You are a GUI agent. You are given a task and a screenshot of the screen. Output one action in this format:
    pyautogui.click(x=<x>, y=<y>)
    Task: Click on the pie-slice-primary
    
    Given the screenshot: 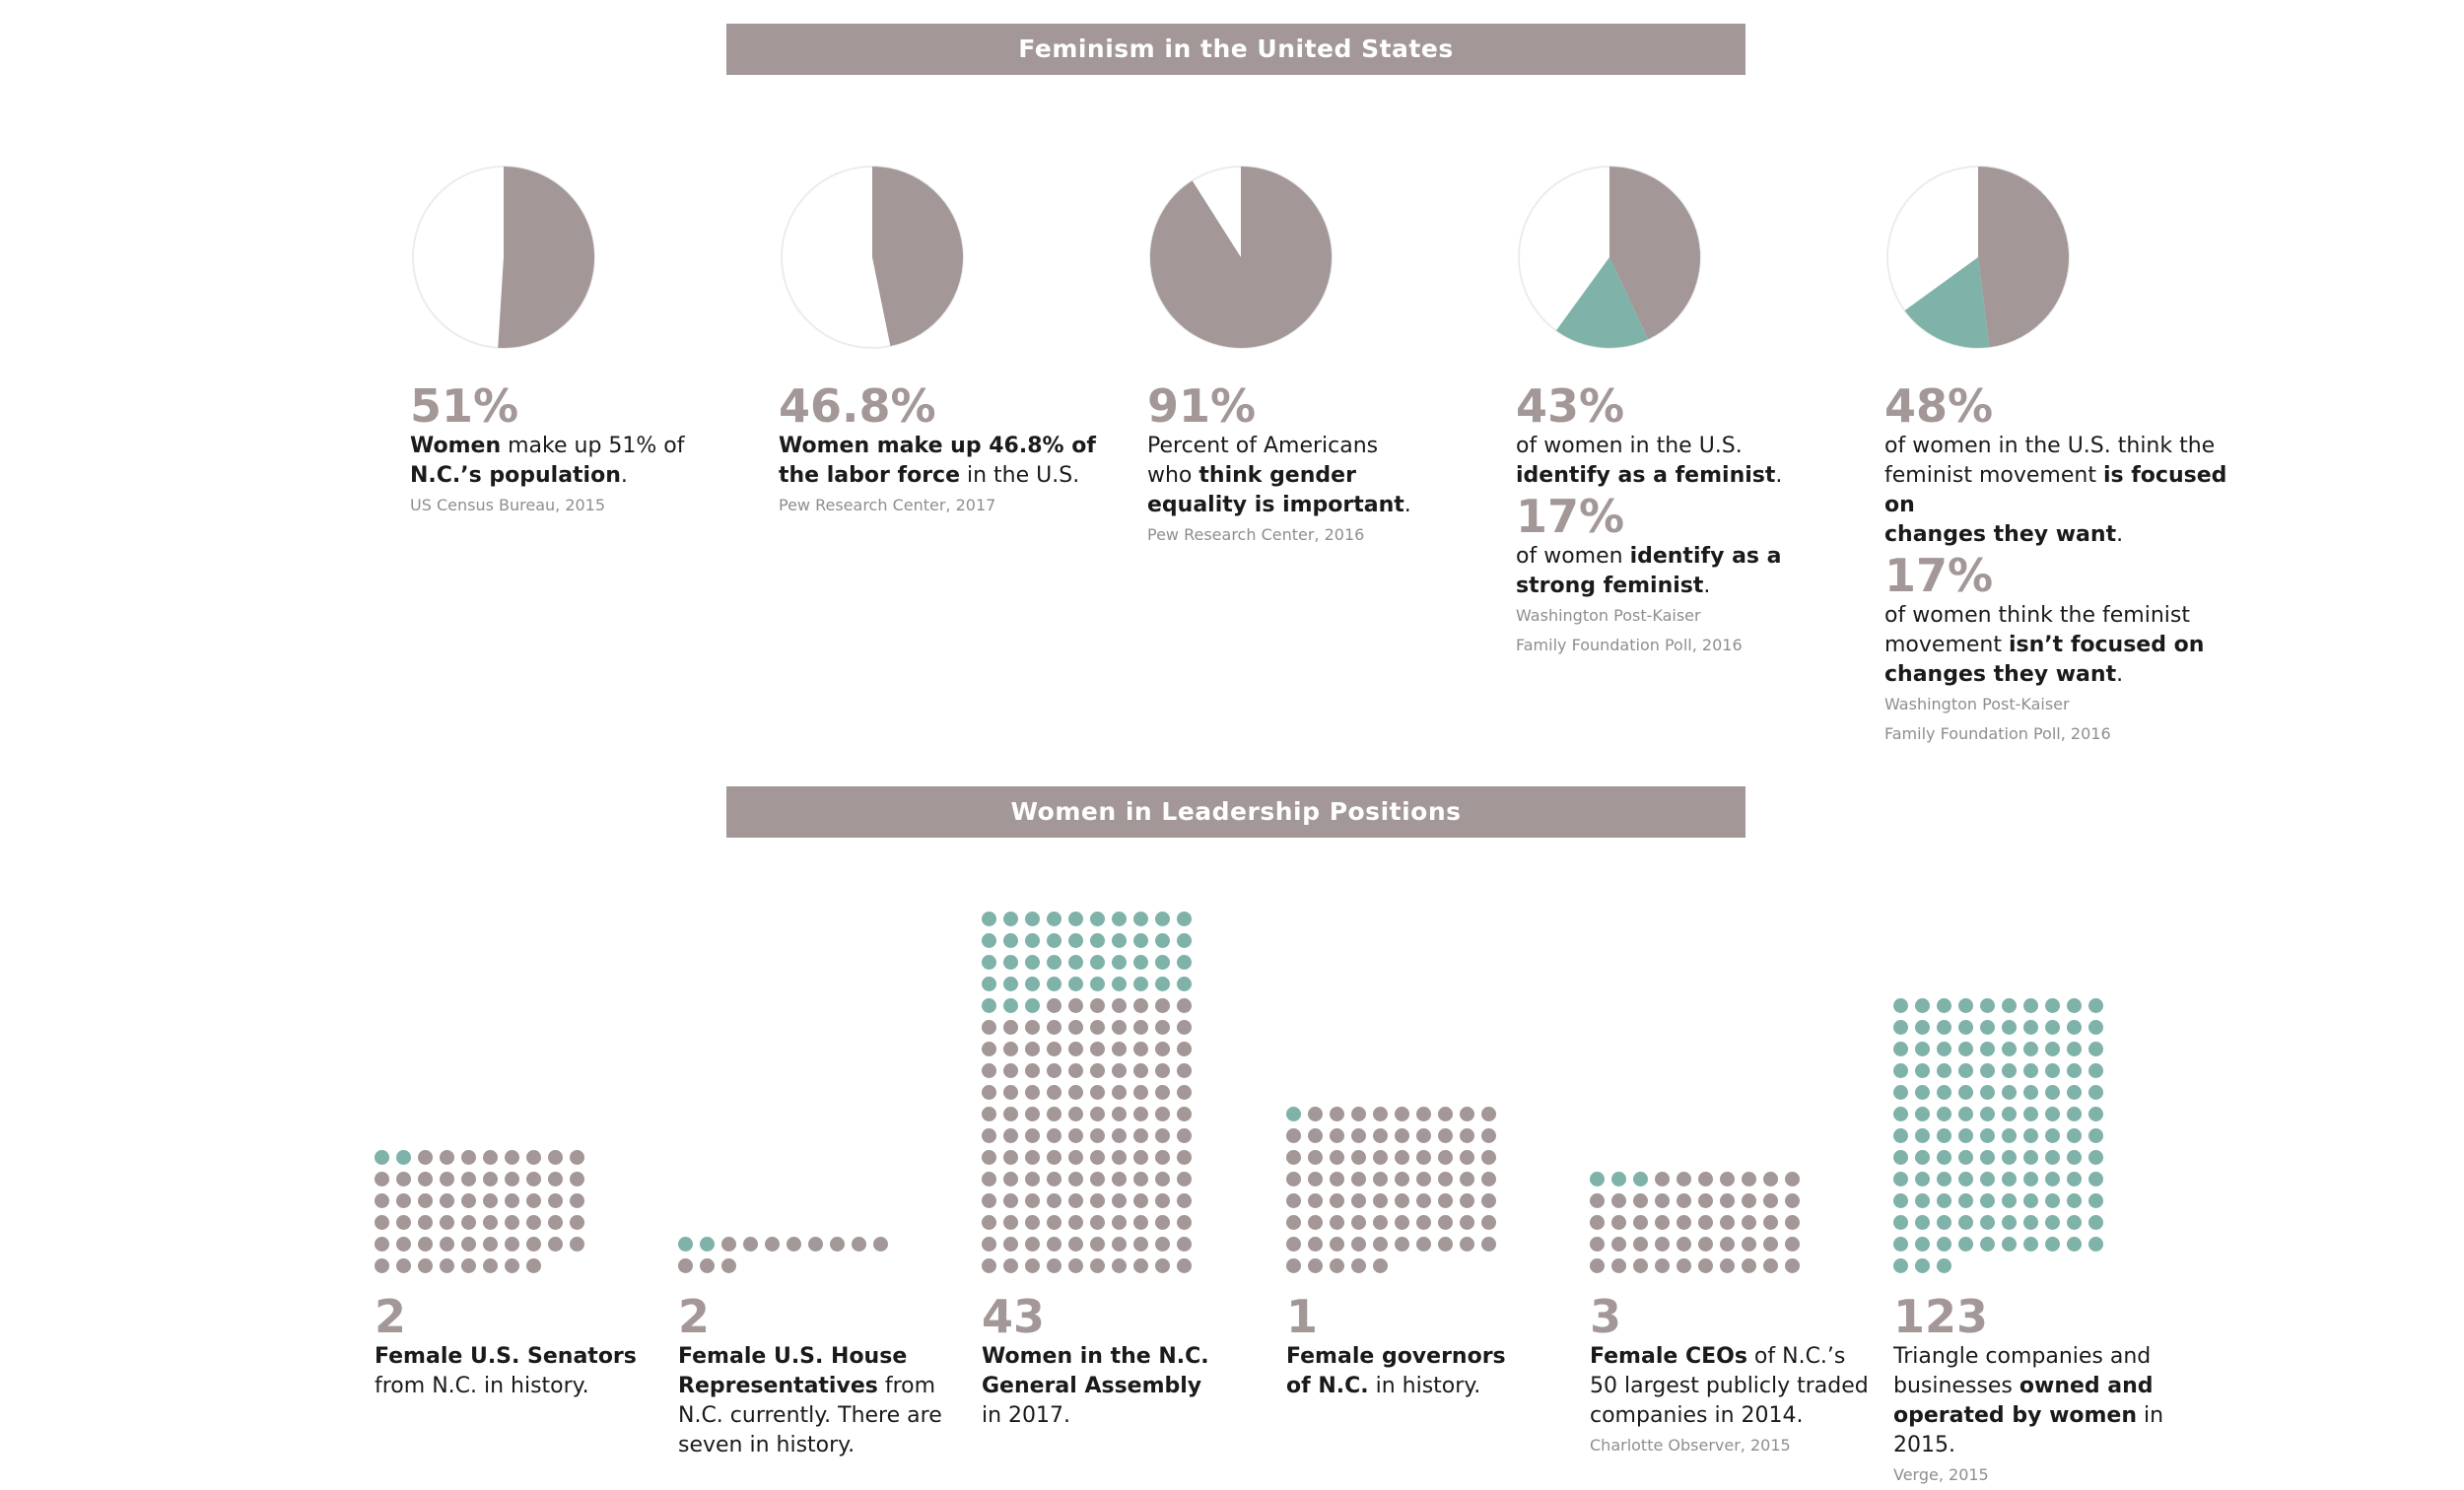 What is the action you would take?
    pyautogui.click(x=2023, y=257)
    